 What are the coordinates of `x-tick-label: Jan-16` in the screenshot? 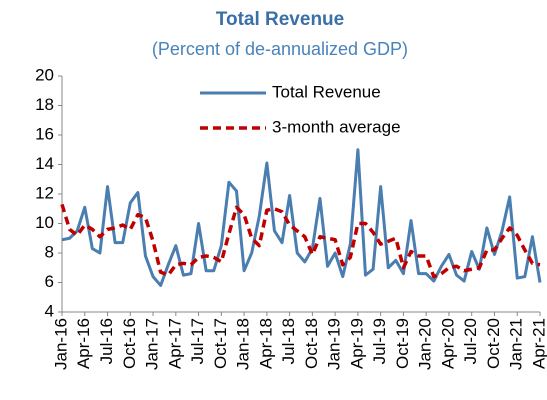 It's located at (60, 344).